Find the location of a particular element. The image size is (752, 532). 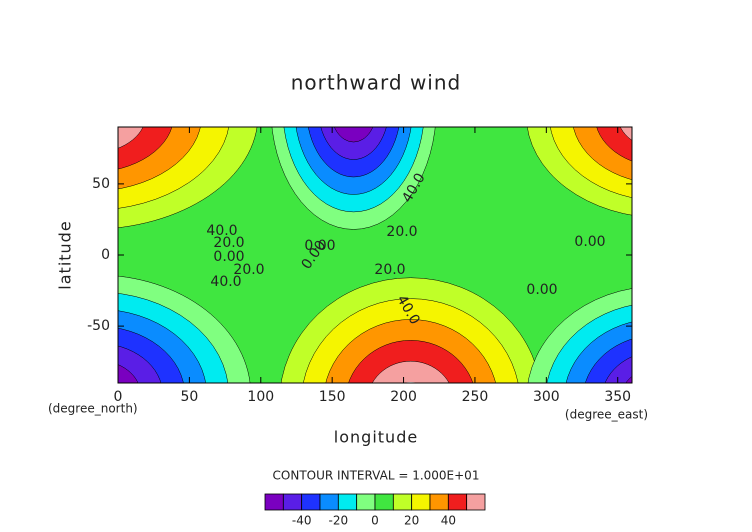

y-tick-label: 50 is located at coordinates (101, 184).